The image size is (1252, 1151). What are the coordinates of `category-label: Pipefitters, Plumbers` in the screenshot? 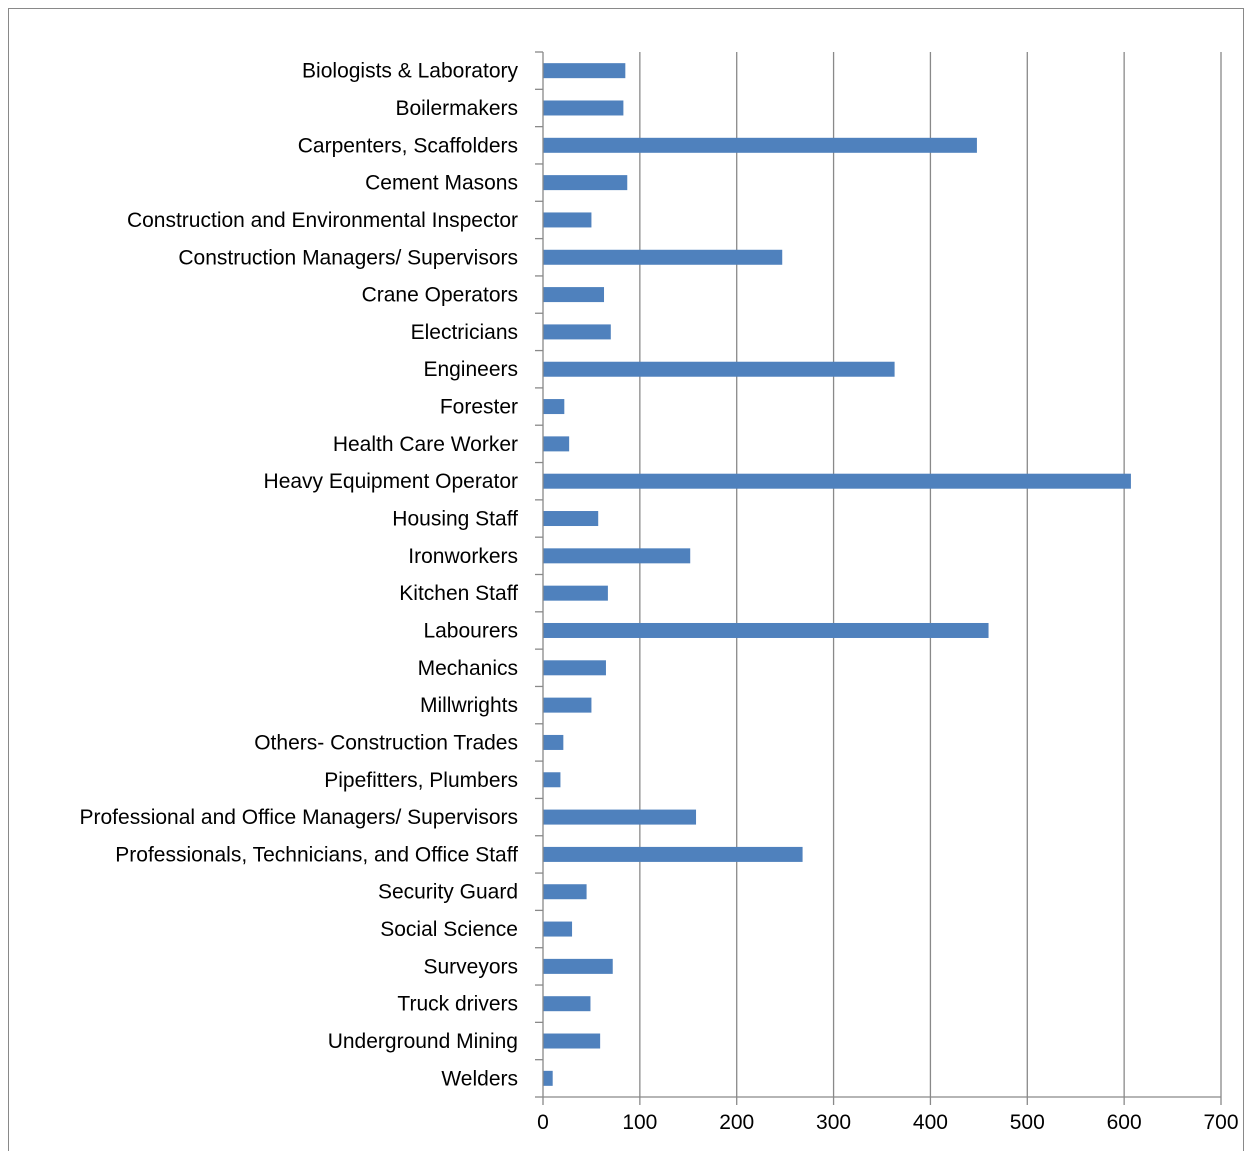 It's located at (421, 780).